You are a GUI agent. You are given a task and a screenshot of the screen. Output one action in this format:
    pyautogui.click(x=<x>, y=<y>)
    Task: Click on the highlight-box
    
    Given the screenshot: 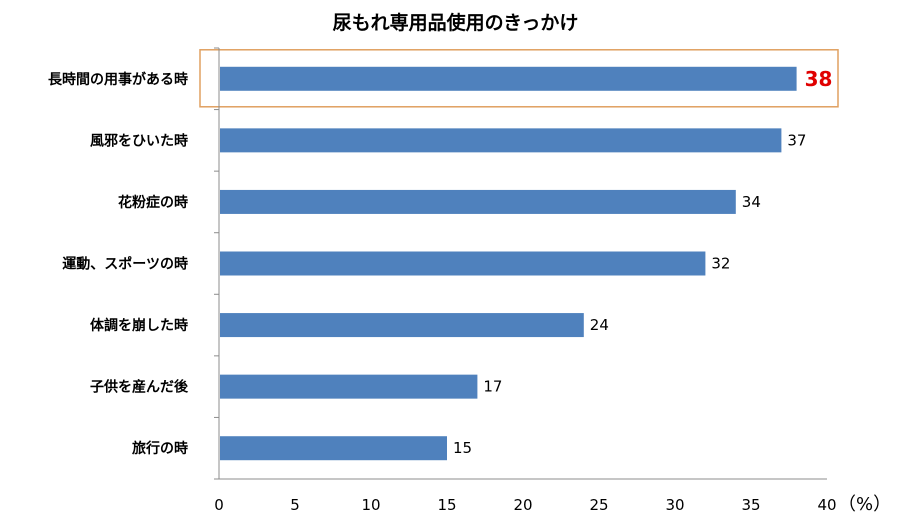 What is the action you would take?
    pyautogui.click(x=519, y=78)
    